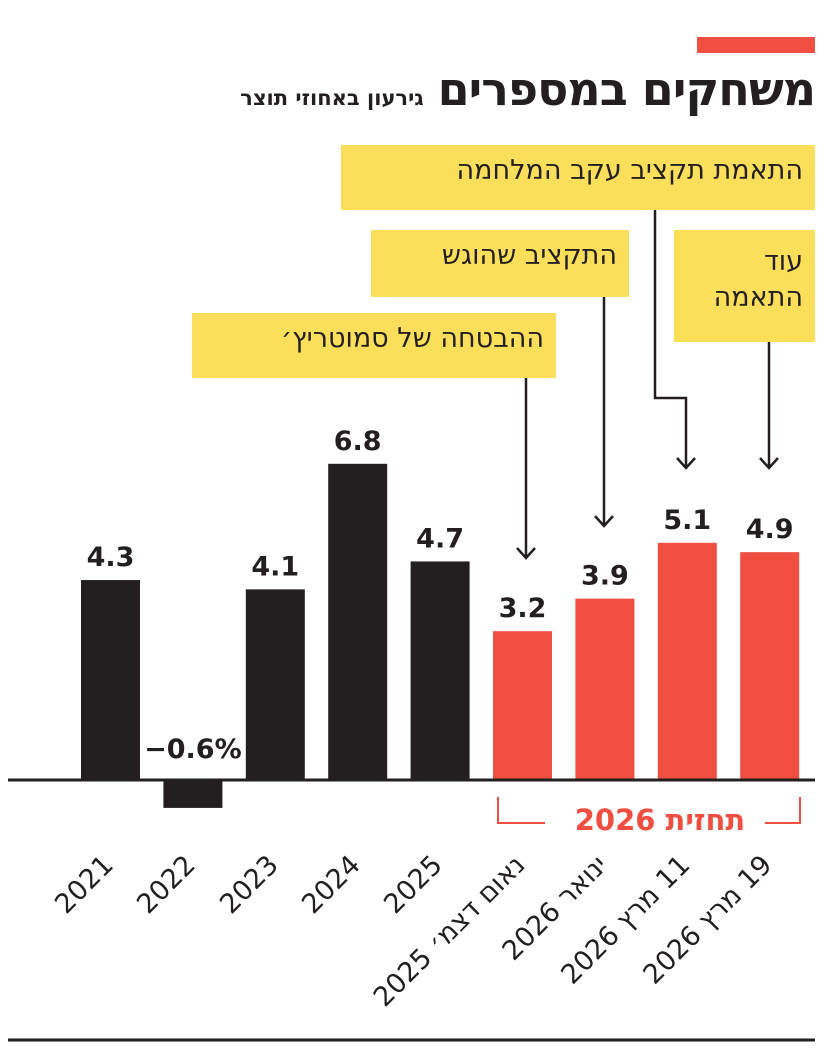  Describe the element at coordinates (521, 810) in the screenshot. I see `bracket-left` at that location.